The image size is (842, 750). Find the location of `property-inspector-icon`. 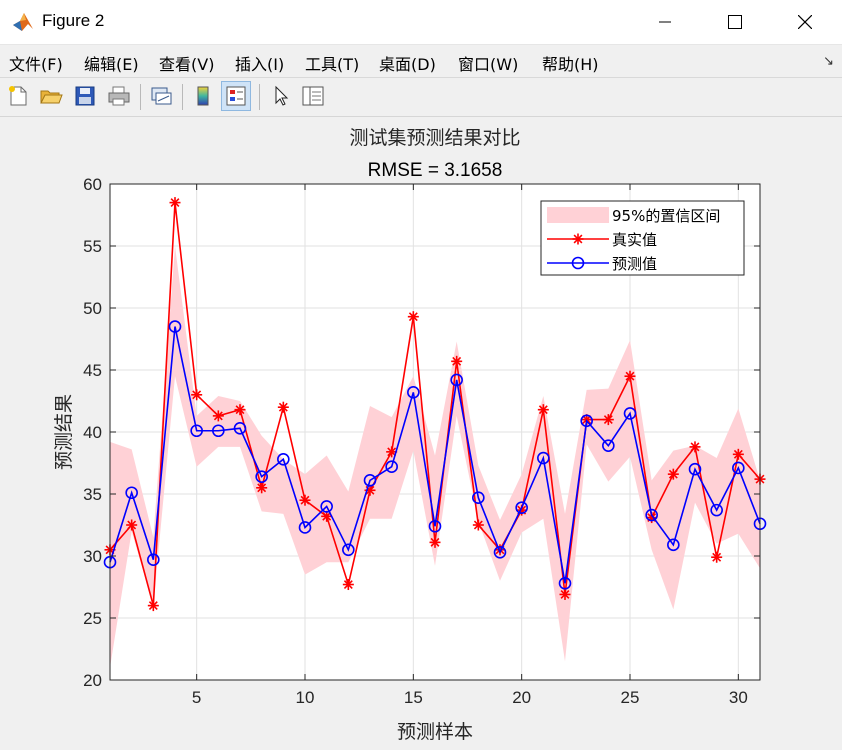

property-inspector-icon is located at coordinates (313, 96).